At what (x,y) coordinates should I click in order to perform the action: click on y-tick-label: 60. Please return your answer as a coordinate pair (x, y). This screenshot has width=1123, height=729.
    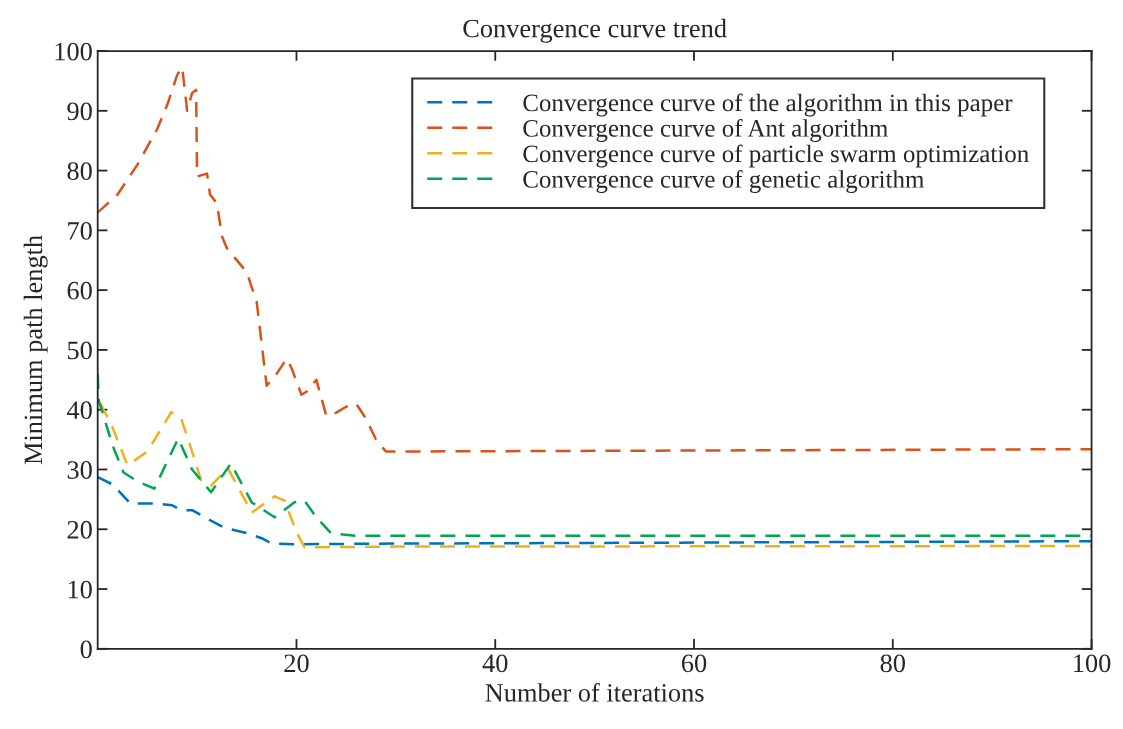
    Looking at the image, I should click on (79, 290).